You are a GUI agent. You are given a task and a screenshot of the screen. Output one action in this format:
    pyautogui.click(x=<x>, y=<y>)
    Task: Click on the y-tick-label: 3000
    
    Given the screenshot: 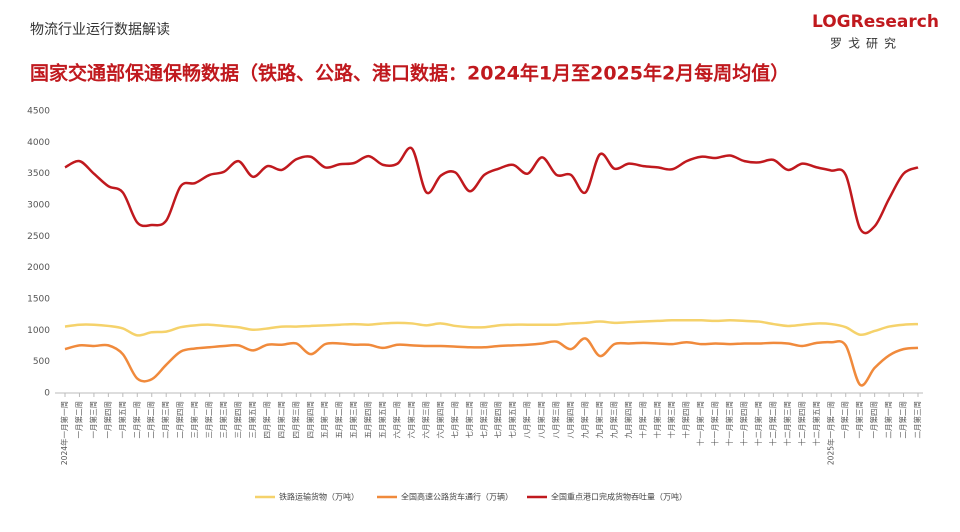 What is the action you would take?
    pyautogui.click(x=38, y=206)
    